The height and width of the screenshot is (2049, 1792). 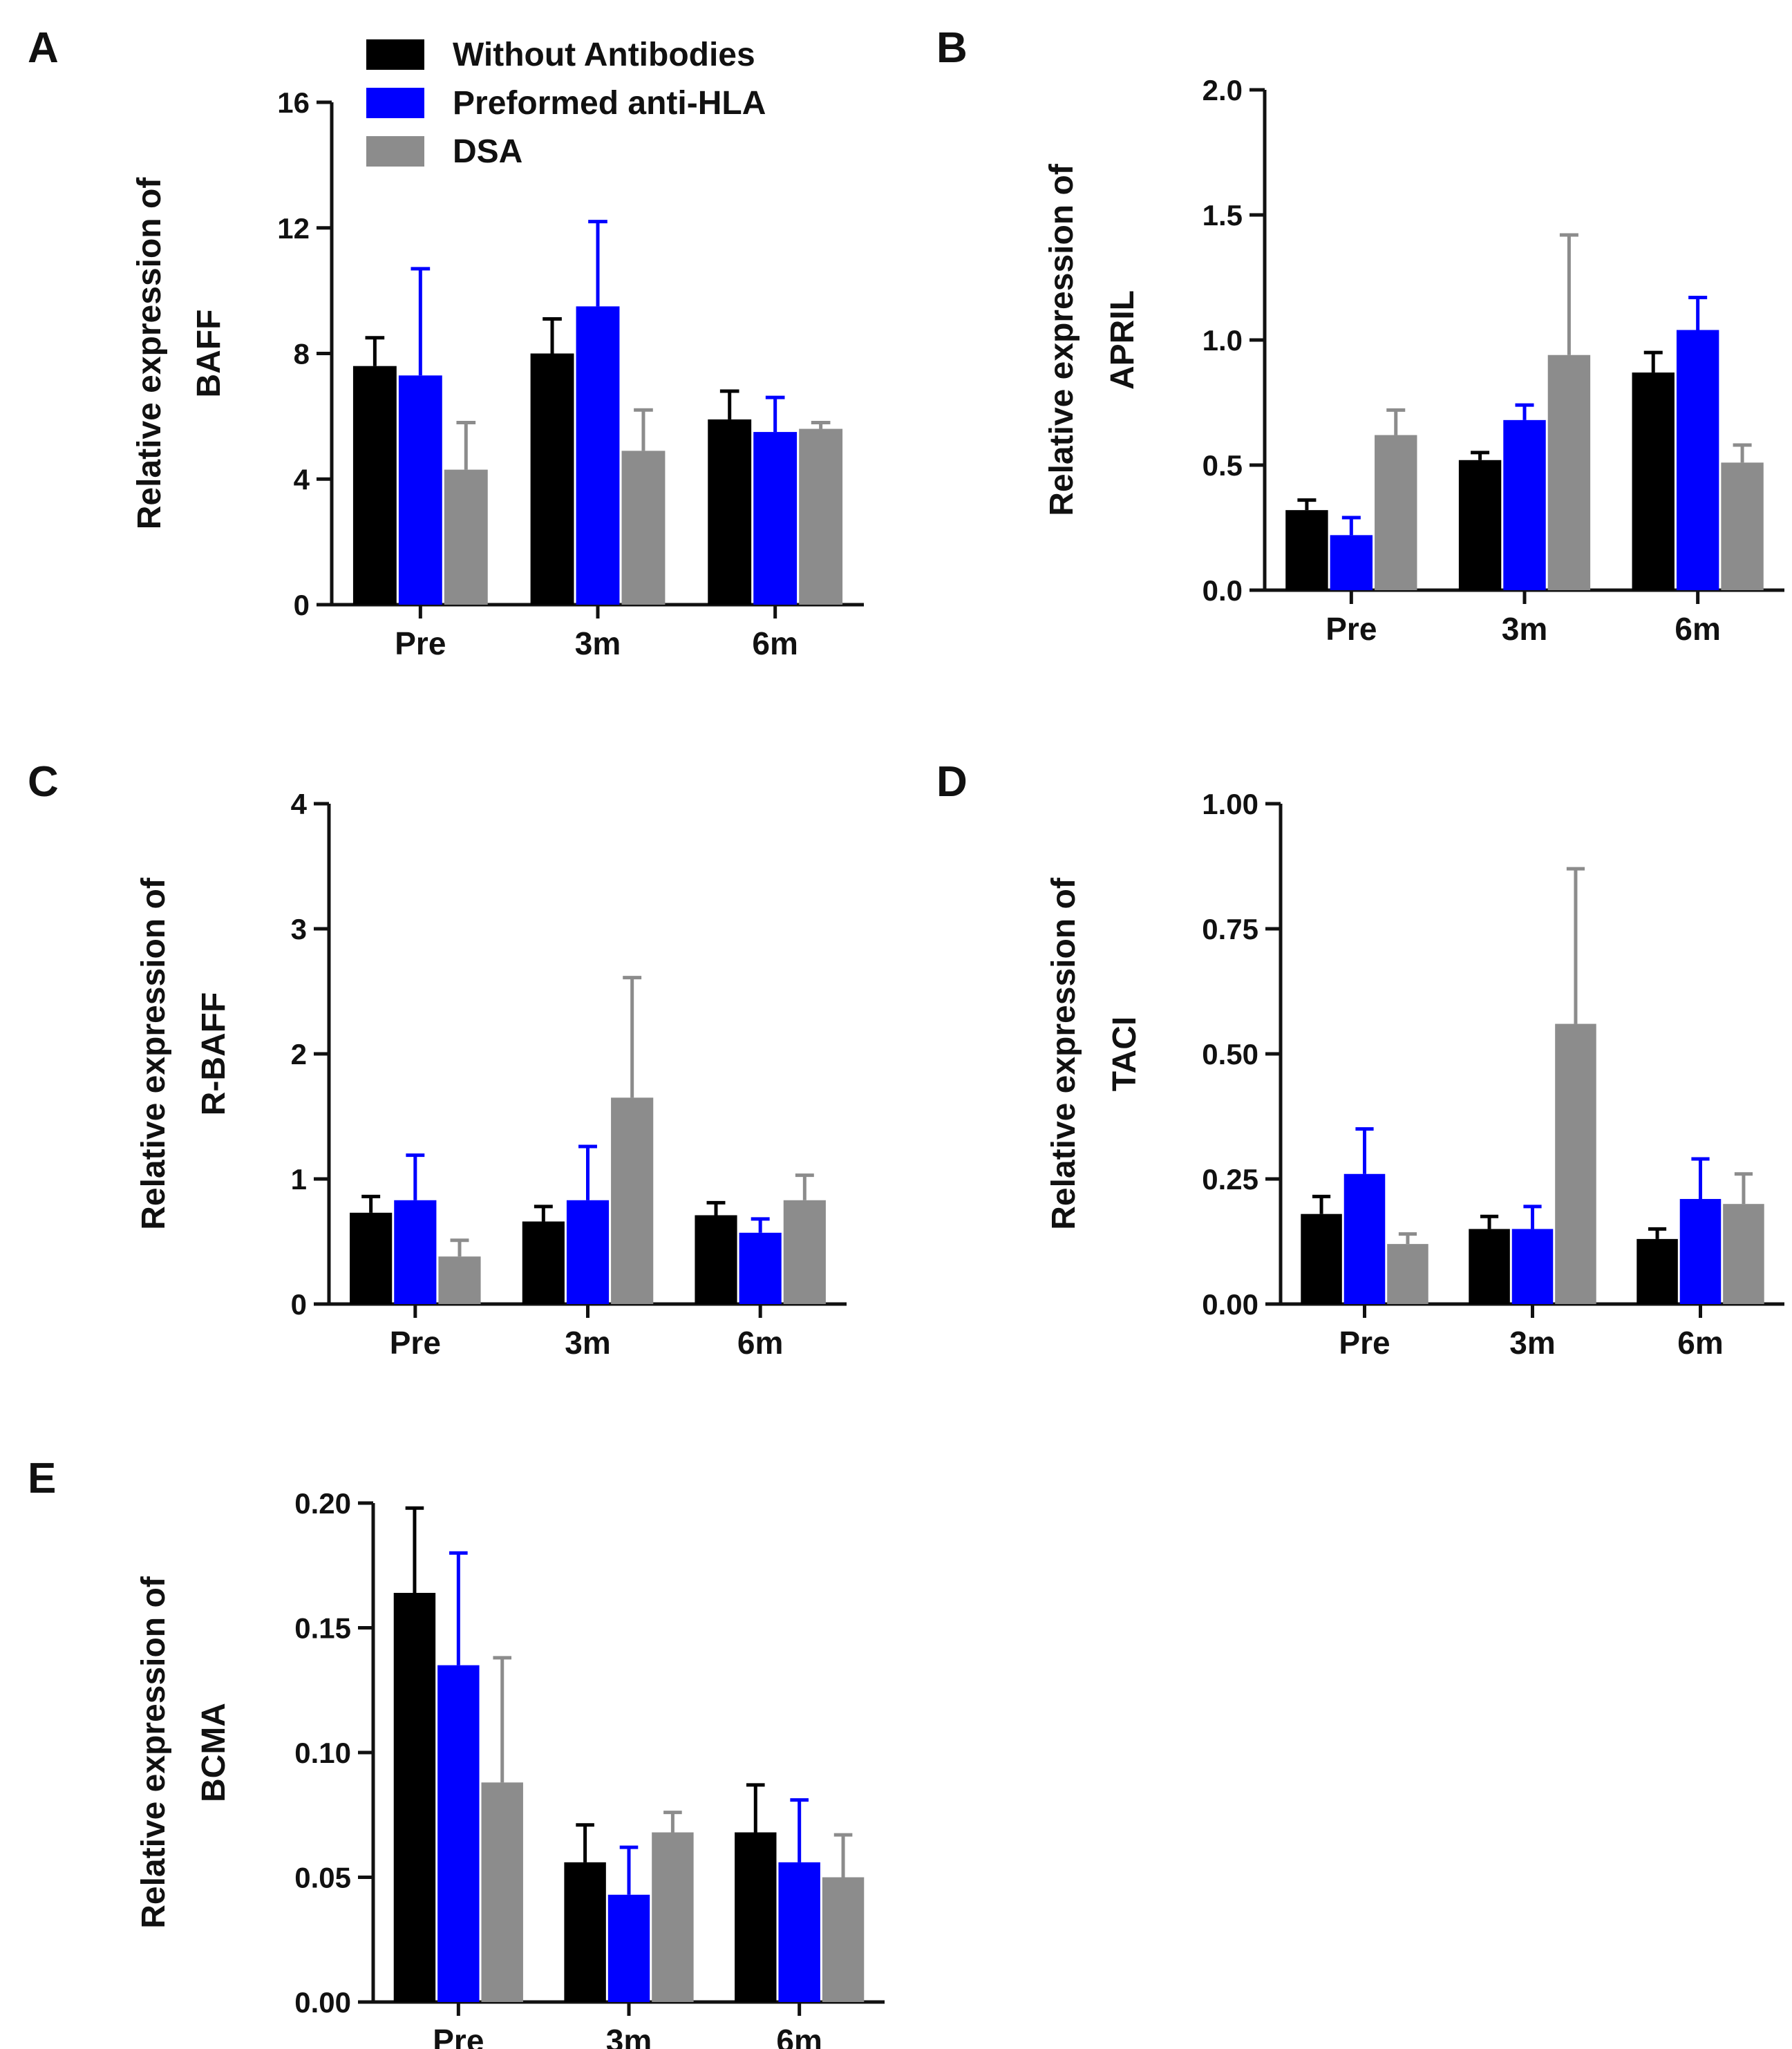 I want to click on y-tick-label: 0.50, so click(x=1230, y=1054).